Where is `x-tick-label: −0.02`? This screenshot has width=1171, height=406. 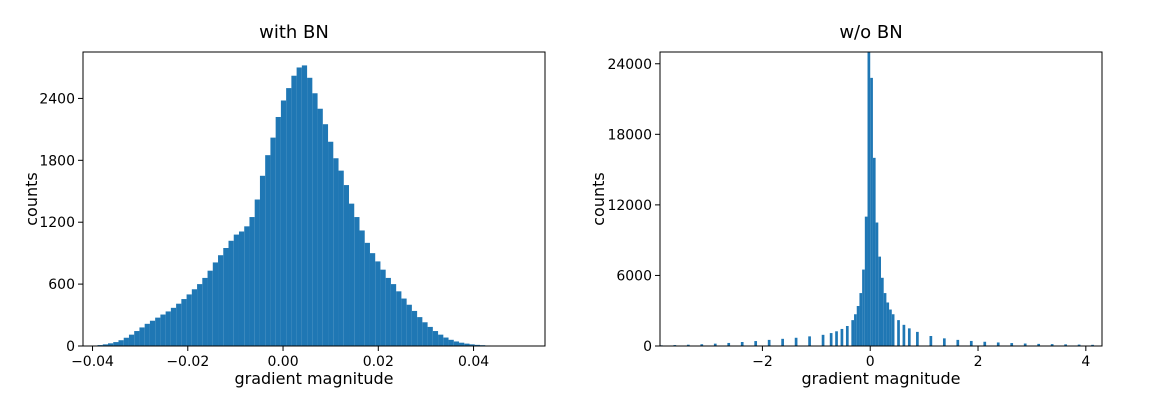
x-tick-label: −0.02 is located at coordinates (187, 362).